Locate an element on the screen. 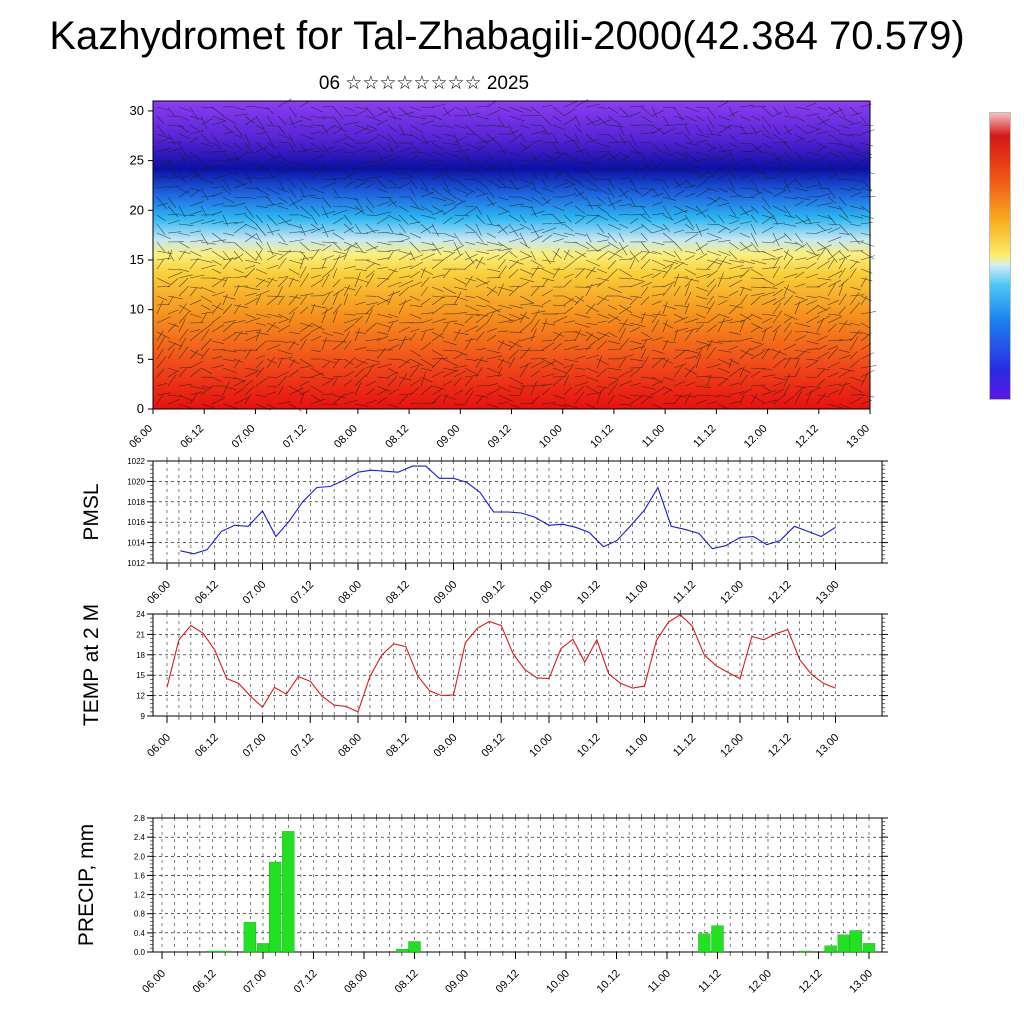 The height and width of the screenshot is (1024, 1024). ytick-label: 1020 is located at coordinates (136, 481).